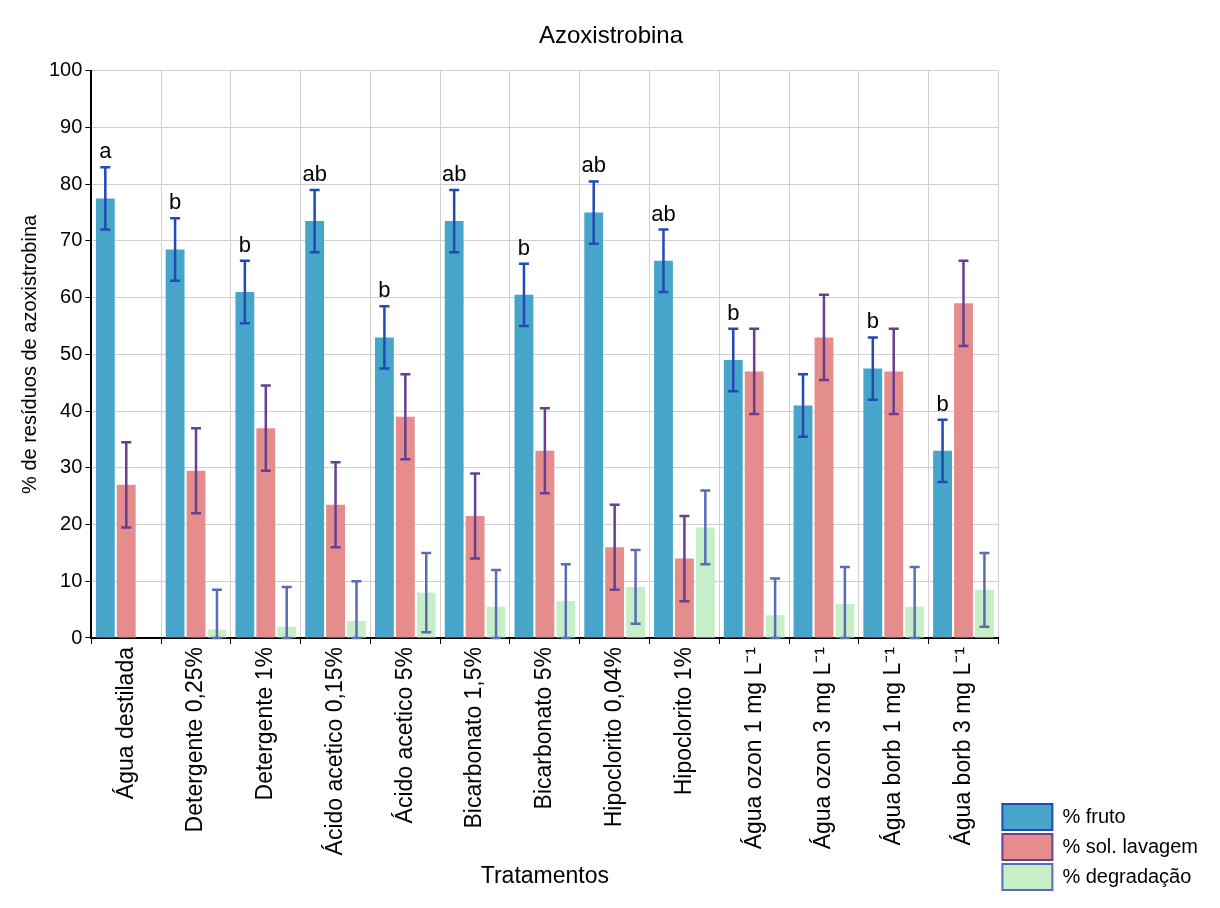 This screenshot has width=1220, height=908. What do you see at coordinates (1130, 845) in the screenshot?
I see `legend-label: % sol. lavagem` at bounding box center [1130, 845].